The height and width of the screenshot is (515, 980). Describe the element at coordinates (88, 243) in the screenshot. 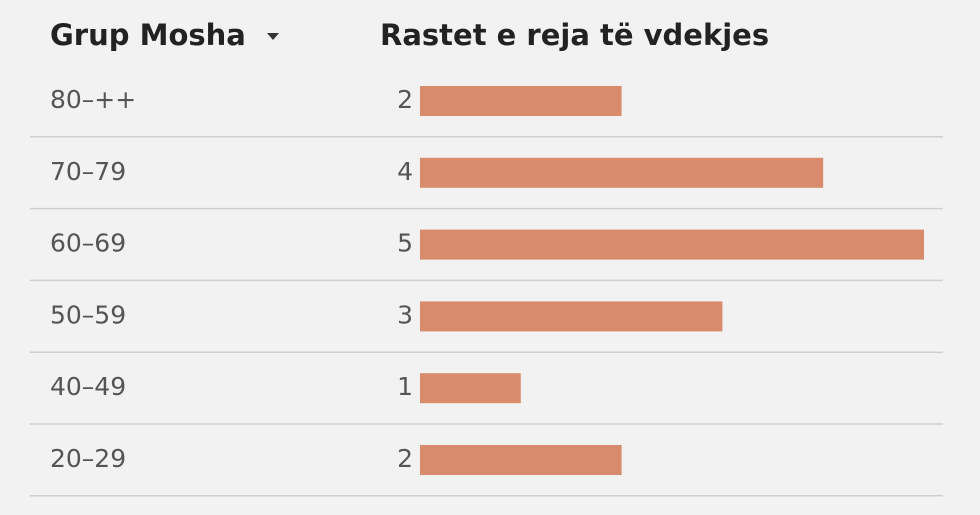

I see `age-group: 60–69` at that location.